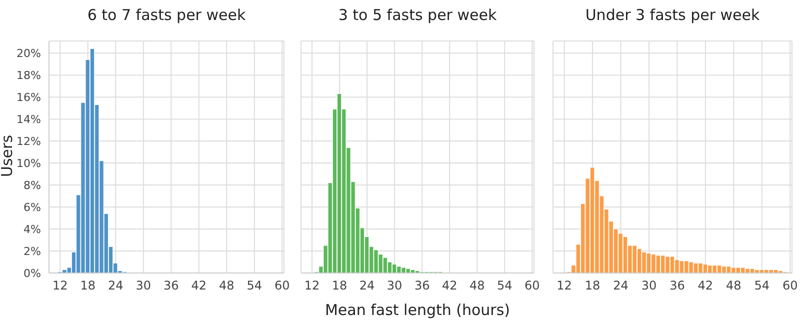  Describe the element at coordinates (417, 310) in the screenshot. I see `x-axis-title: Mean fast length (hours)` at that location.